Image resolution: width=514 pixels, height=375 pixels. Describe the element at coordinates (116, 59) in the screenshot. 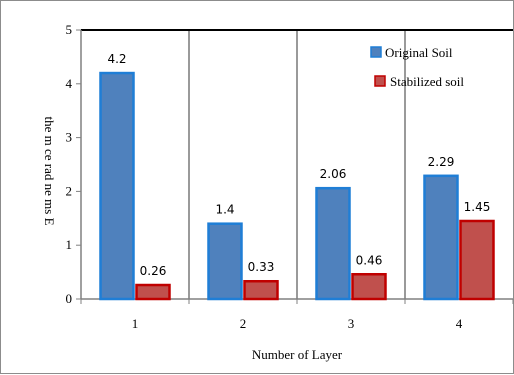

I see `data-label: 4.2` at that location.